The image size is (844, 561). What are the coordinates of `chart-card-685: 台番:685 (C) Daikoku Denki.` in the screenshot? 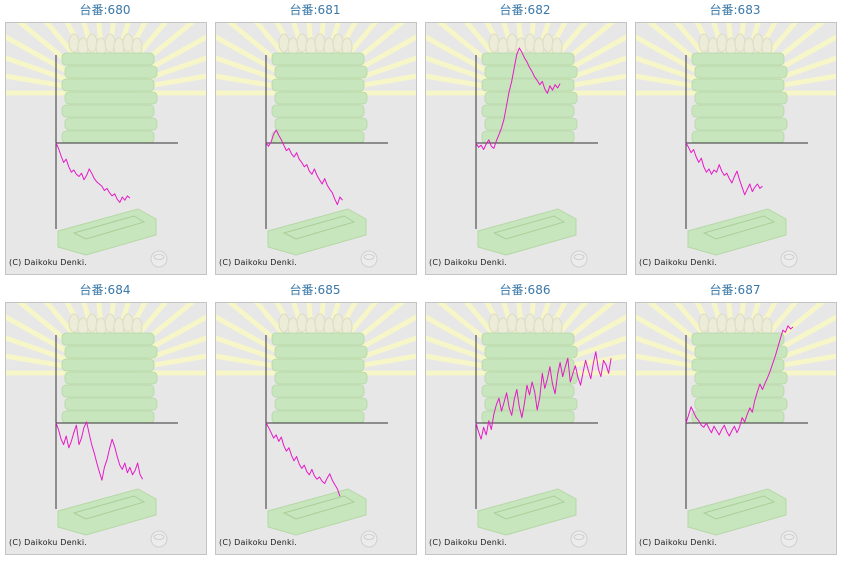 It's located at (315, 420).